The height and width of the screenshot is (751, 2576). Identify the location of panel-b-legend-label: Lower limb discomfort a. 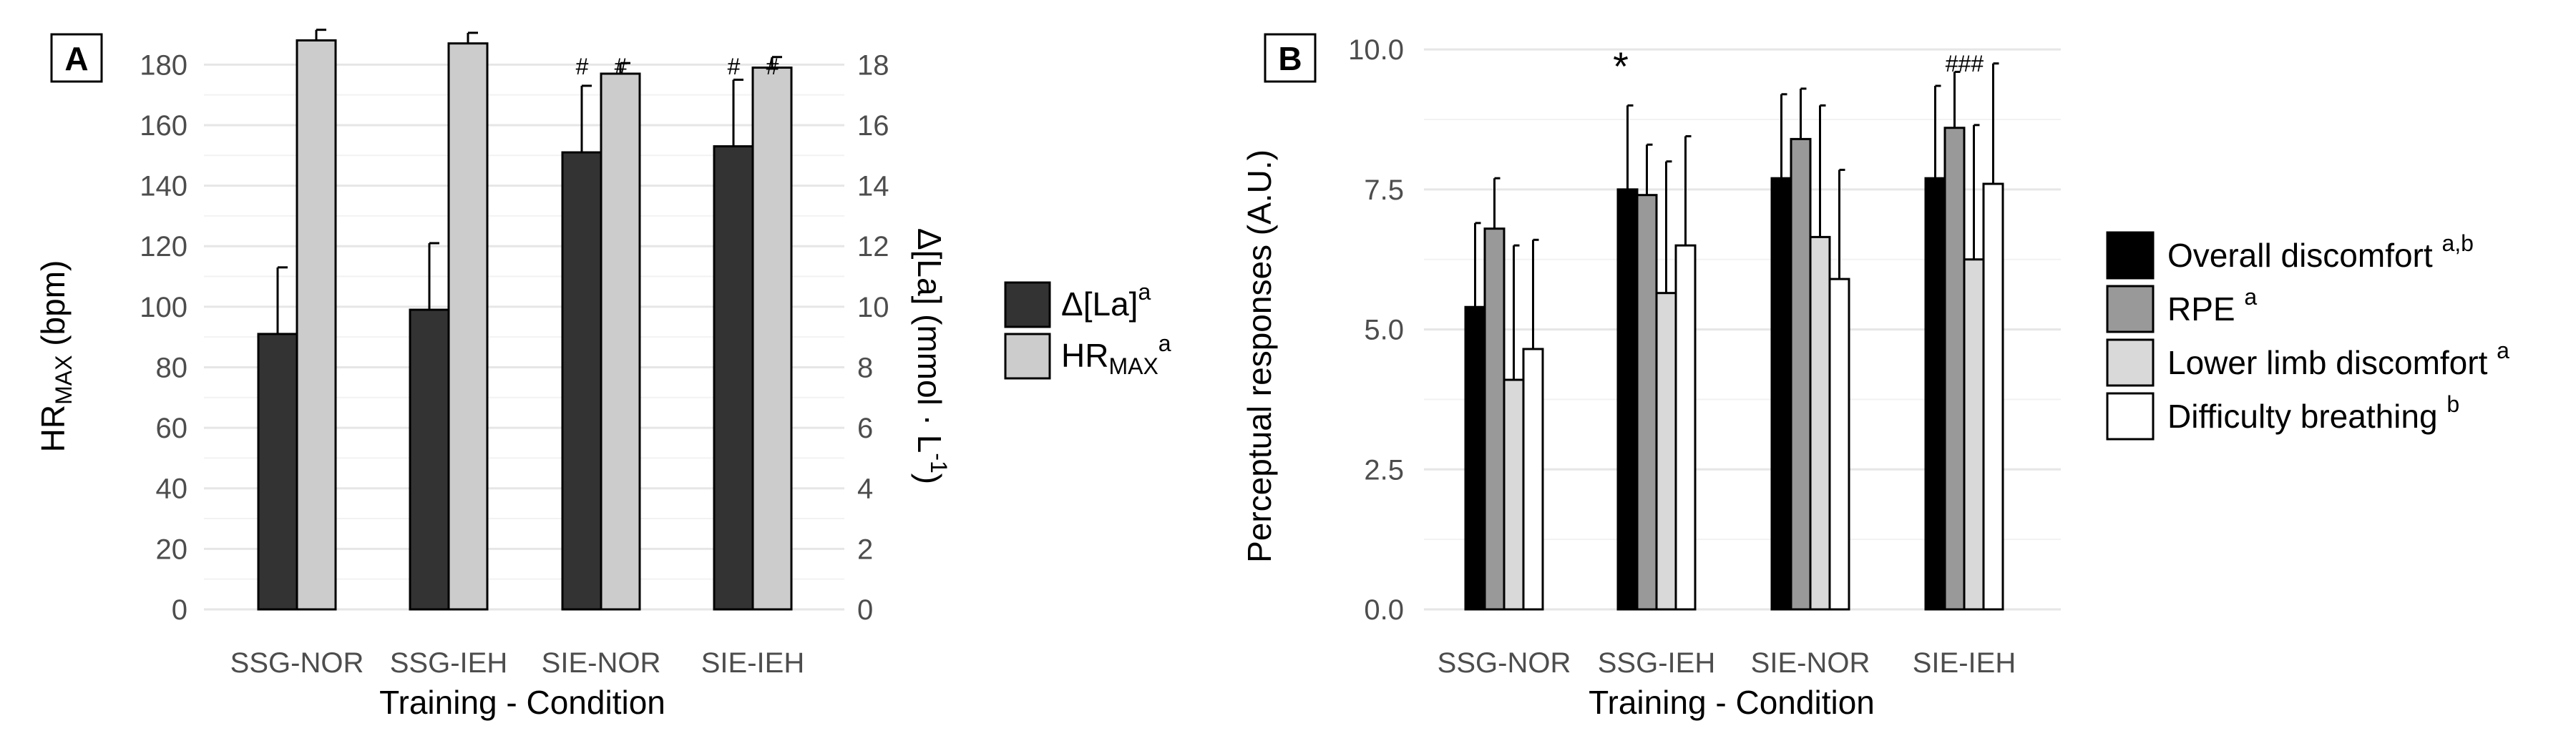
(2338, 359).